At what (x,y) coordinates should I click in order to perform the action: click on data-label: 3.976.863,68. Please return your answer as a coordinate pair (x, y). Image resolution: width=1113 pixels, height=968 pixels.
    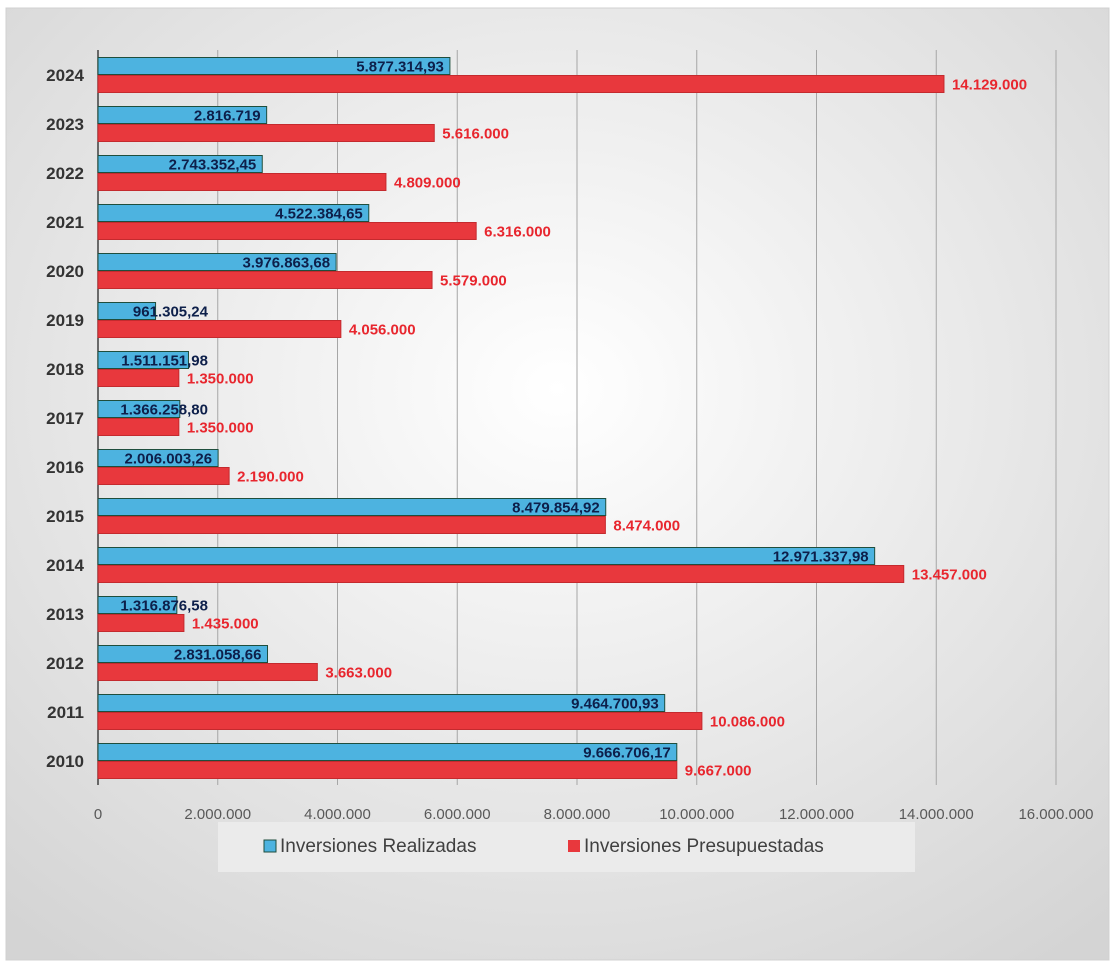
    Looking at the image, I should click on (287, 262).